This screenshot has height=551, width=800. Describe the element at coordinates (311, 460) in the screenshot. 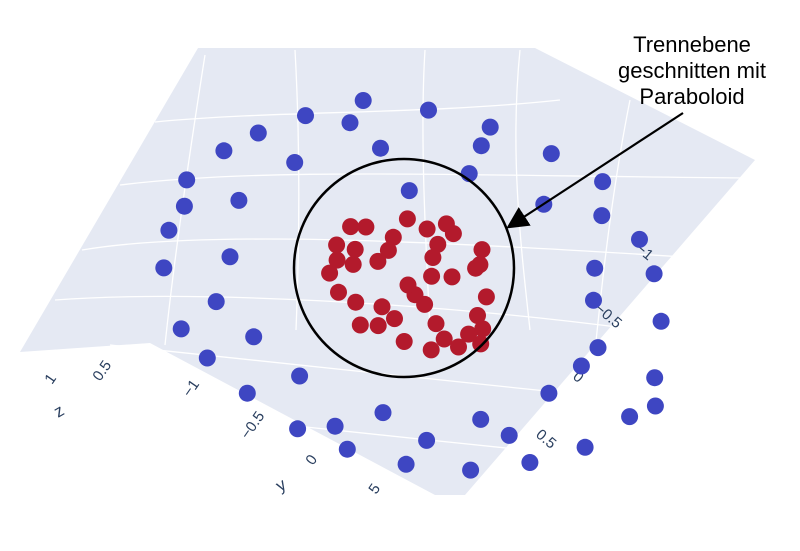

I see `y-tick-0: 0` at that location.